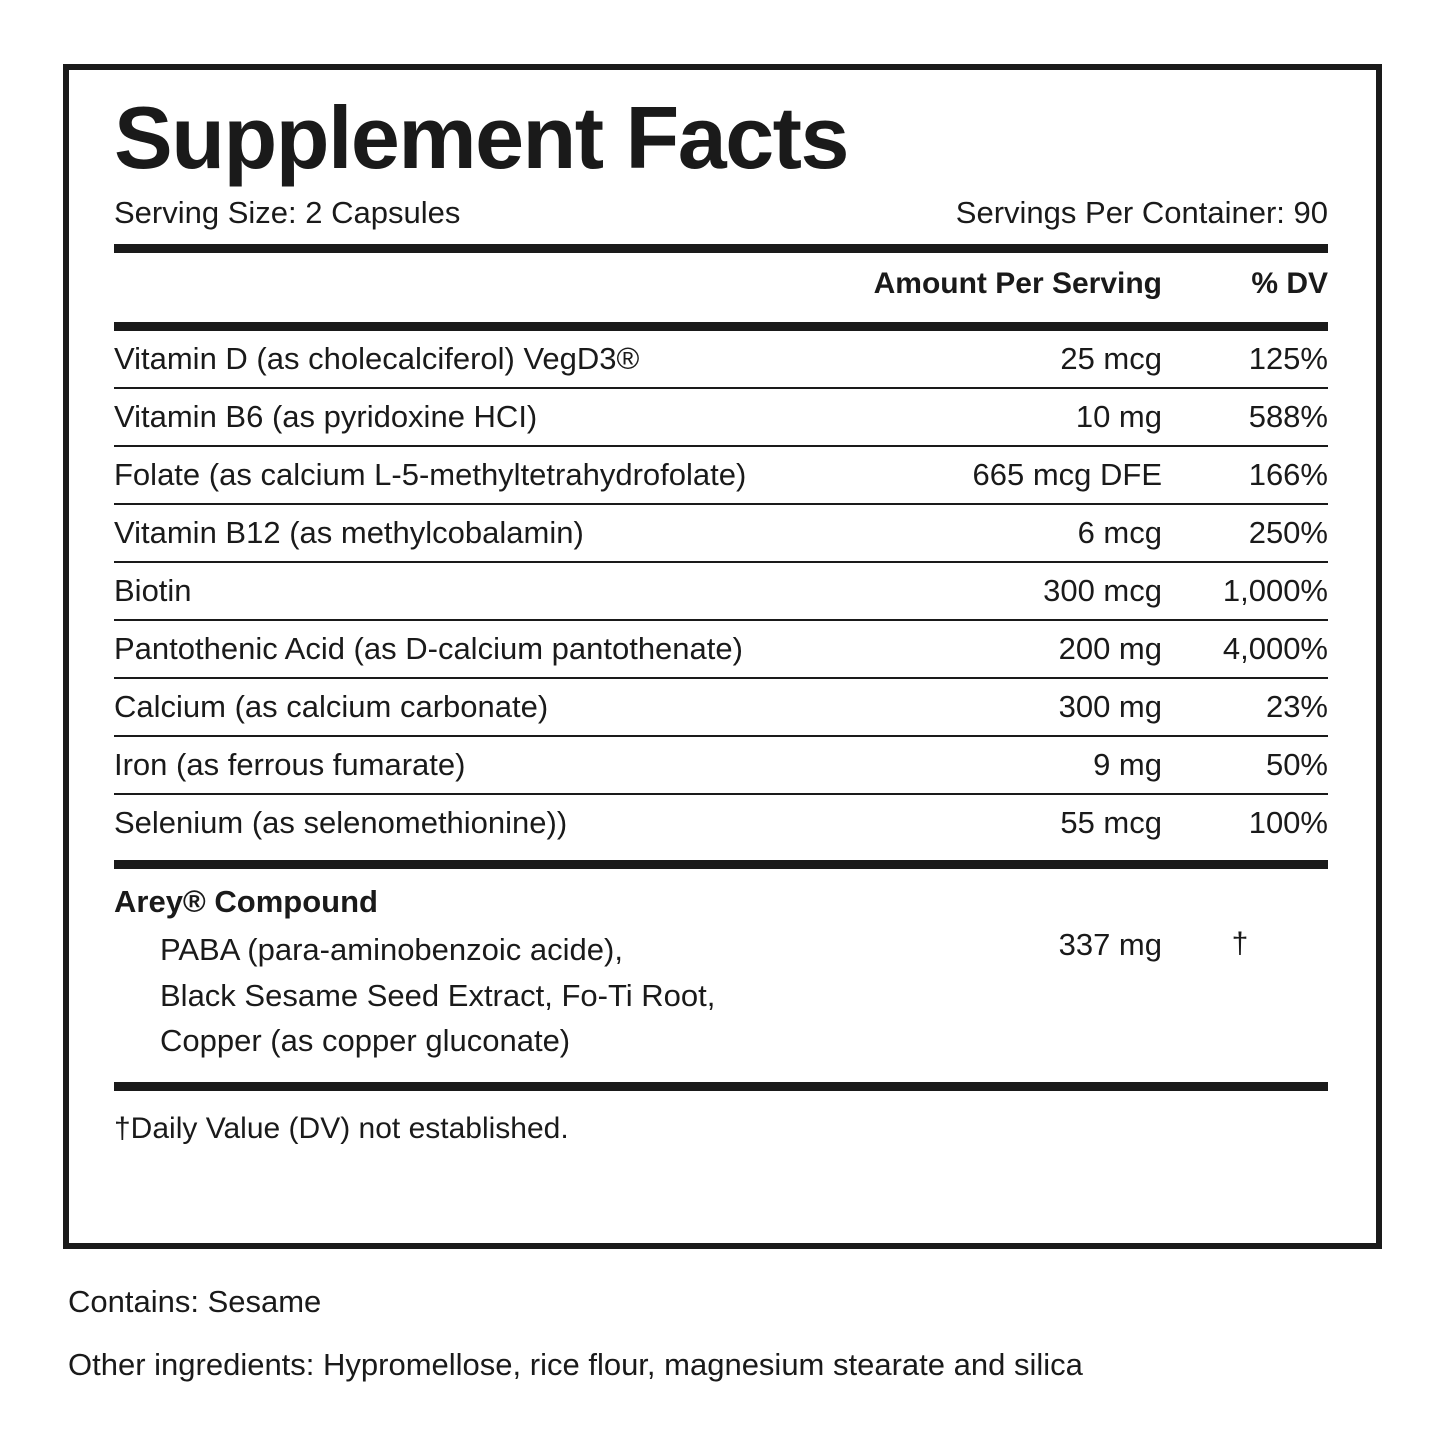  I want to click on nutrient-percent-dv: 50%, so click(1296, 764).